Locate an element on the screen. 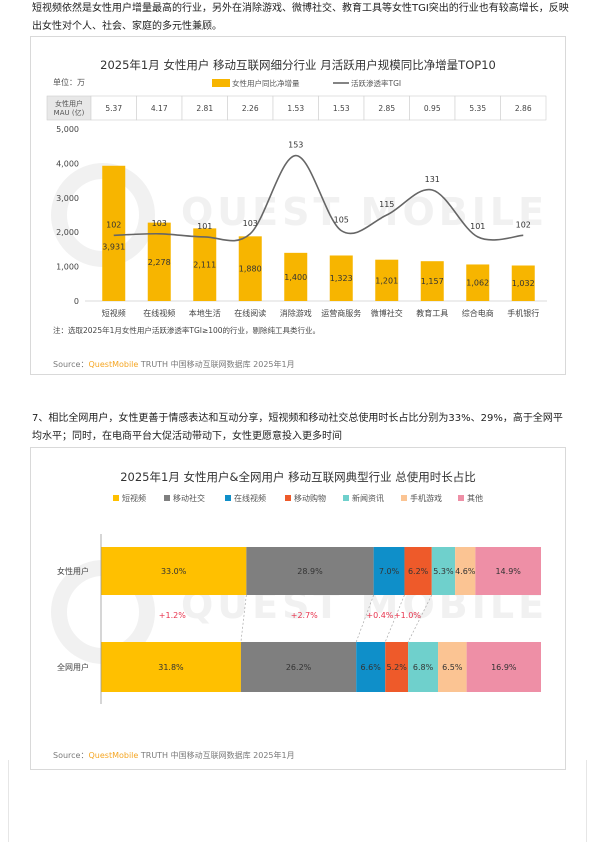  mau-header-line2: MAU (亿) is located at coordinates (69, 112).